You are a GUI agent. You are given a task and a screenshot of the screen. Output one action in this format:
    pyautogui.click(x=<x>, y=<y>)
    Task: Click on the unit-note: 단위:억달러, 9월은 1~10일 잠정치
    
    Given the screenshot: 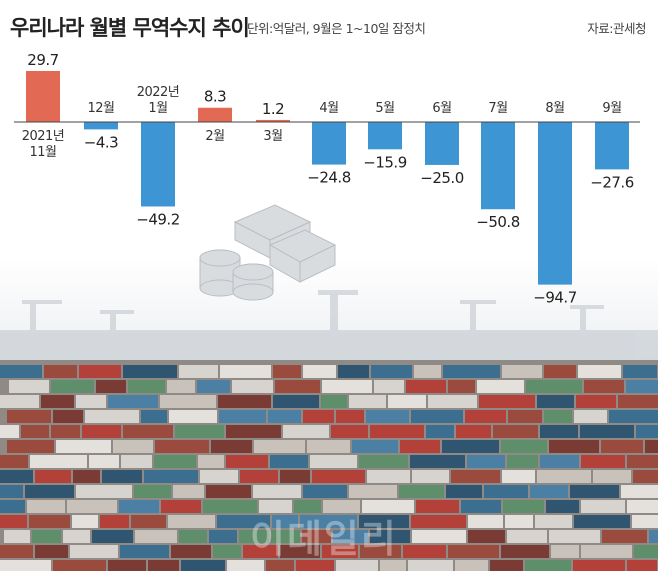 What is the action you would take?
    pyautogui.click(x=336, y=28)
    